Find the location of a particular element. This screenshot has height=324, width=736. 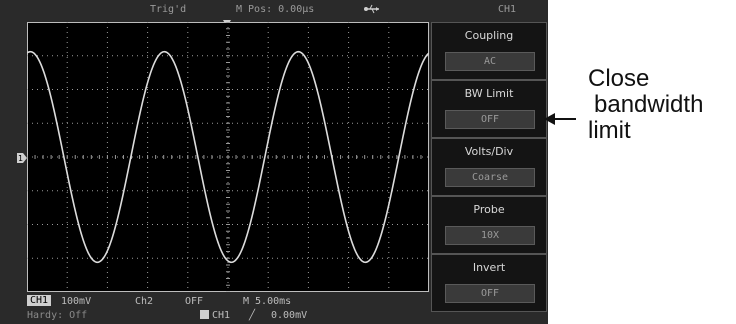

menu-value: Coarse is located at coordinates (490, 177).